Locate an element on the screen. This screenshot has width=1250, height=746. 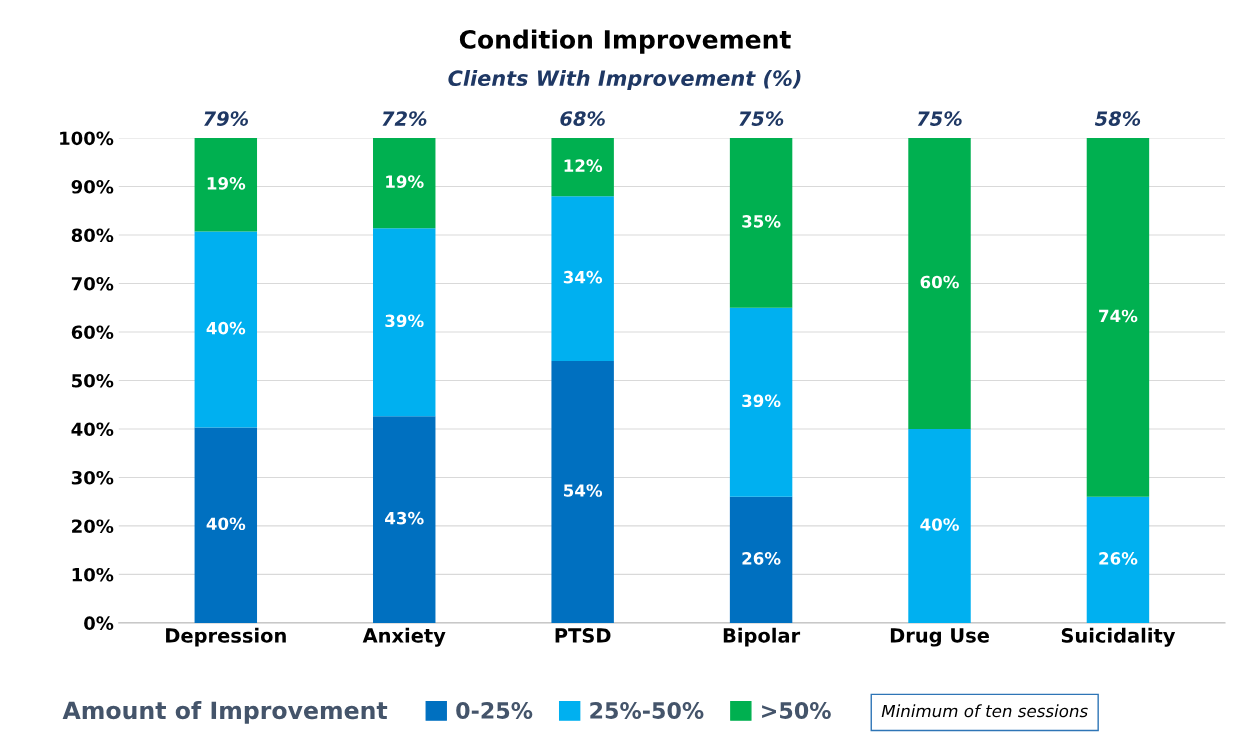
y-tick-label: 30% is located at coordinates (92, 477).